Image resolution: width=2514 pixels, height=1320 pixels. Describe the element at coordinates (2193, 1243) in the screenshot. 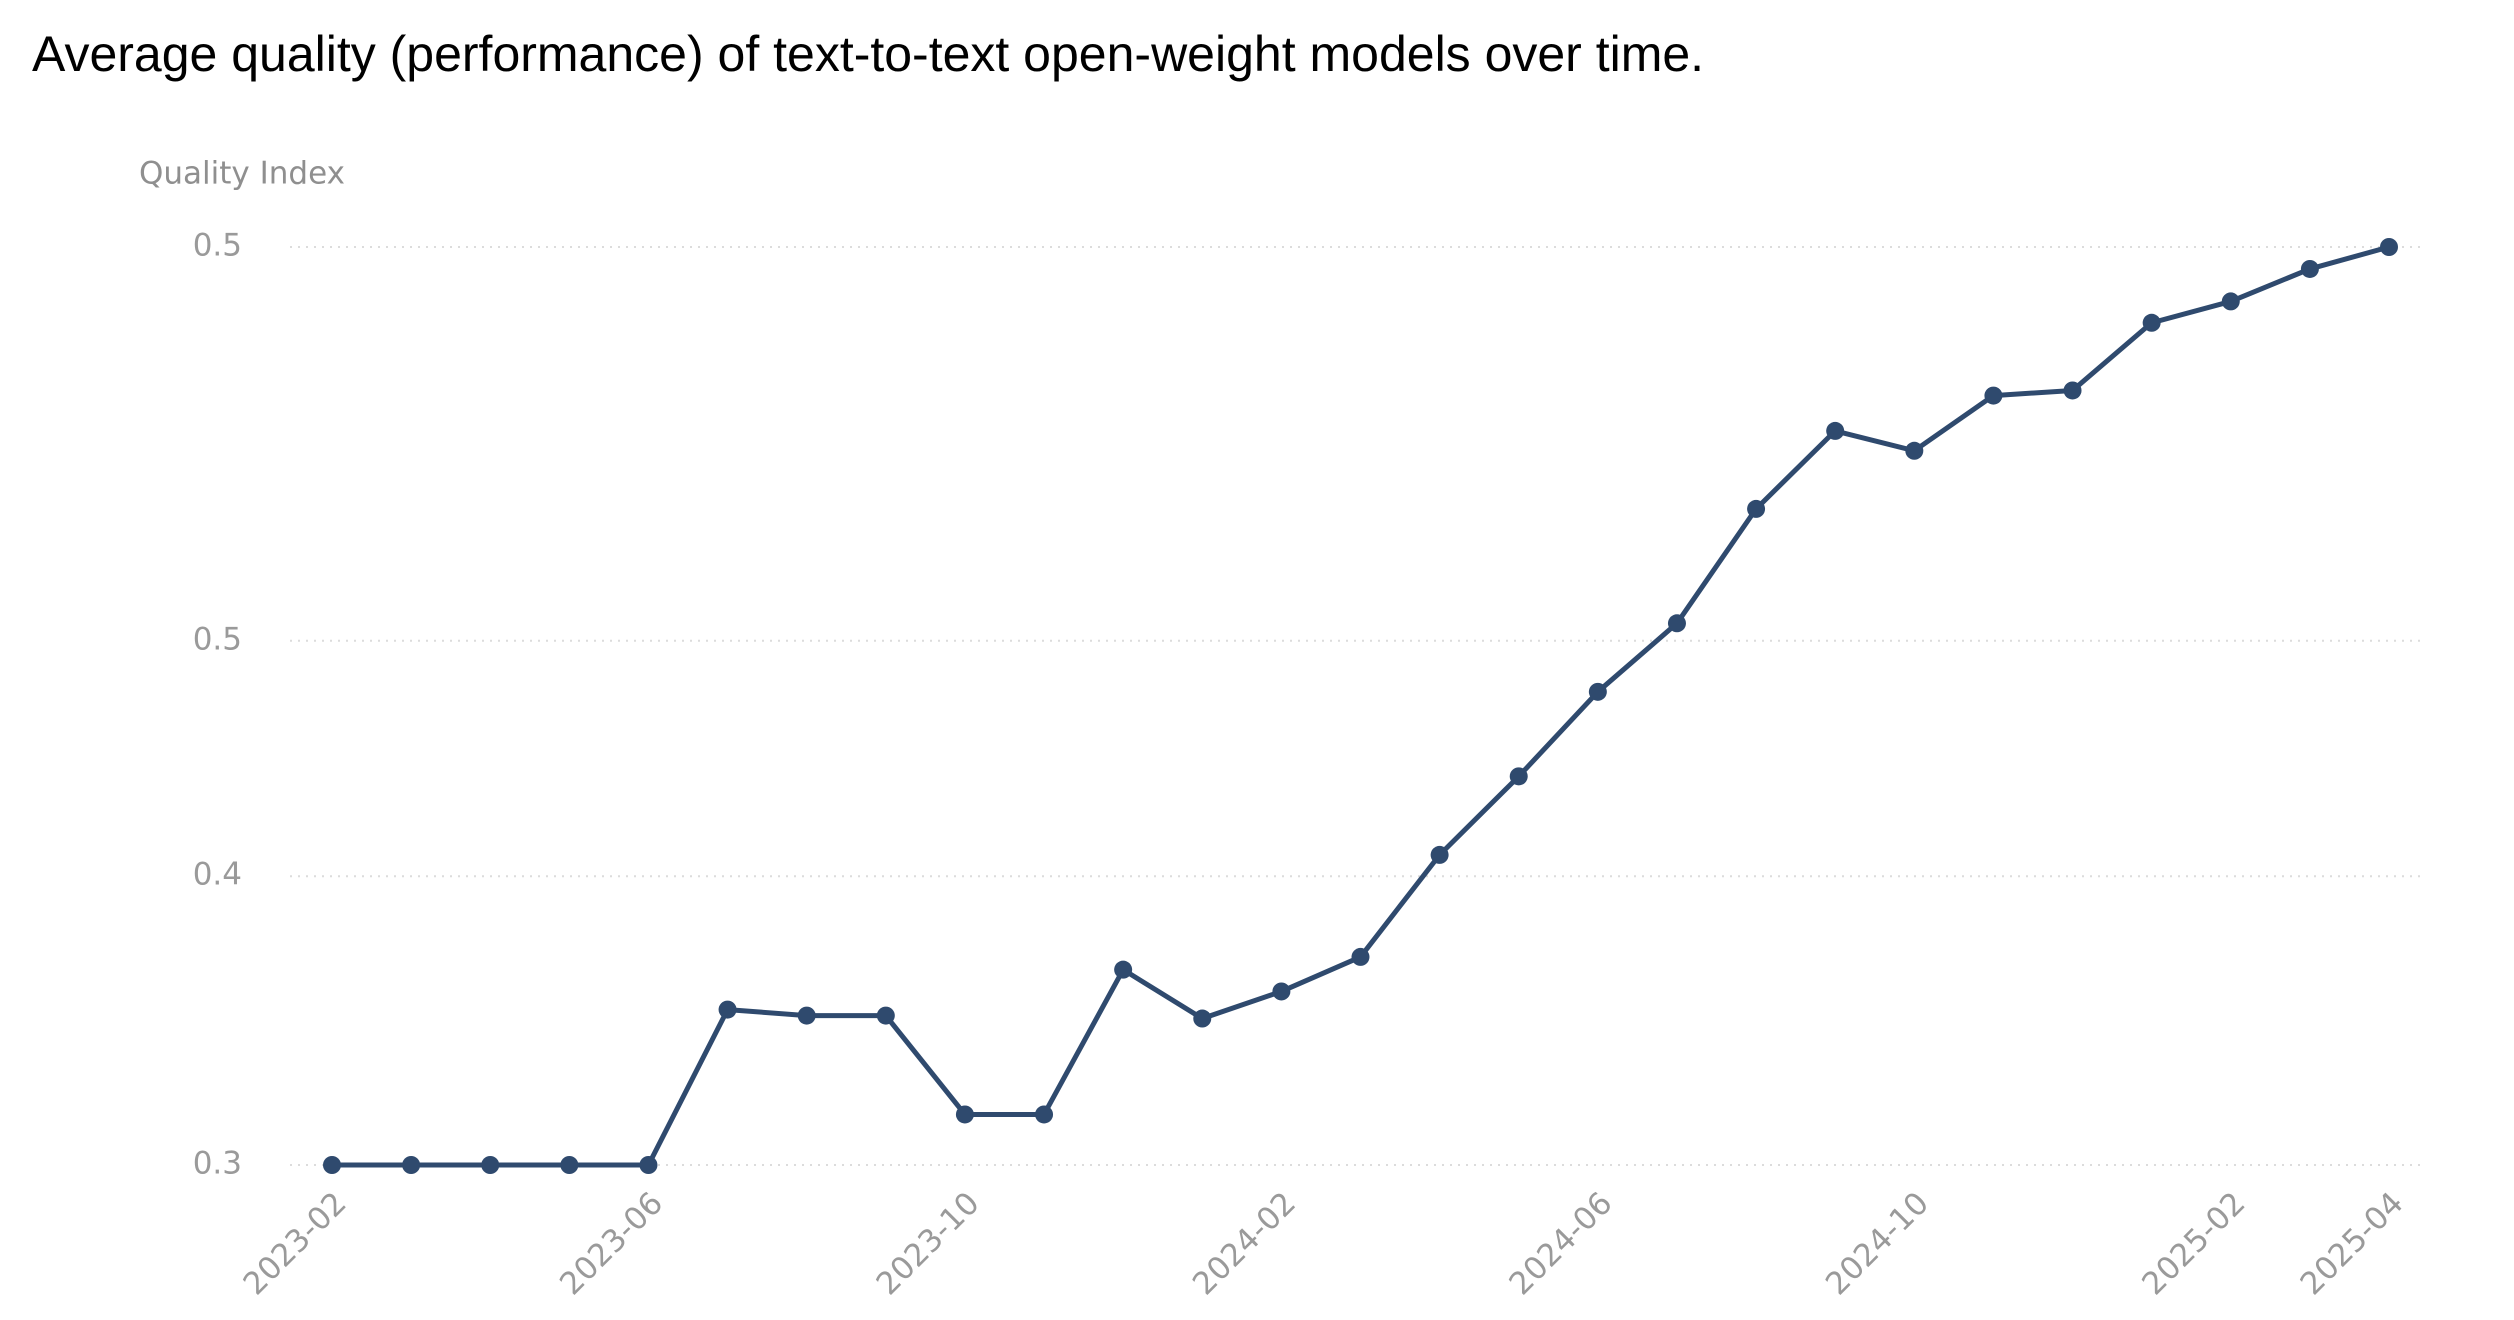

I see `x-tick-label: 2025-02` at that location.